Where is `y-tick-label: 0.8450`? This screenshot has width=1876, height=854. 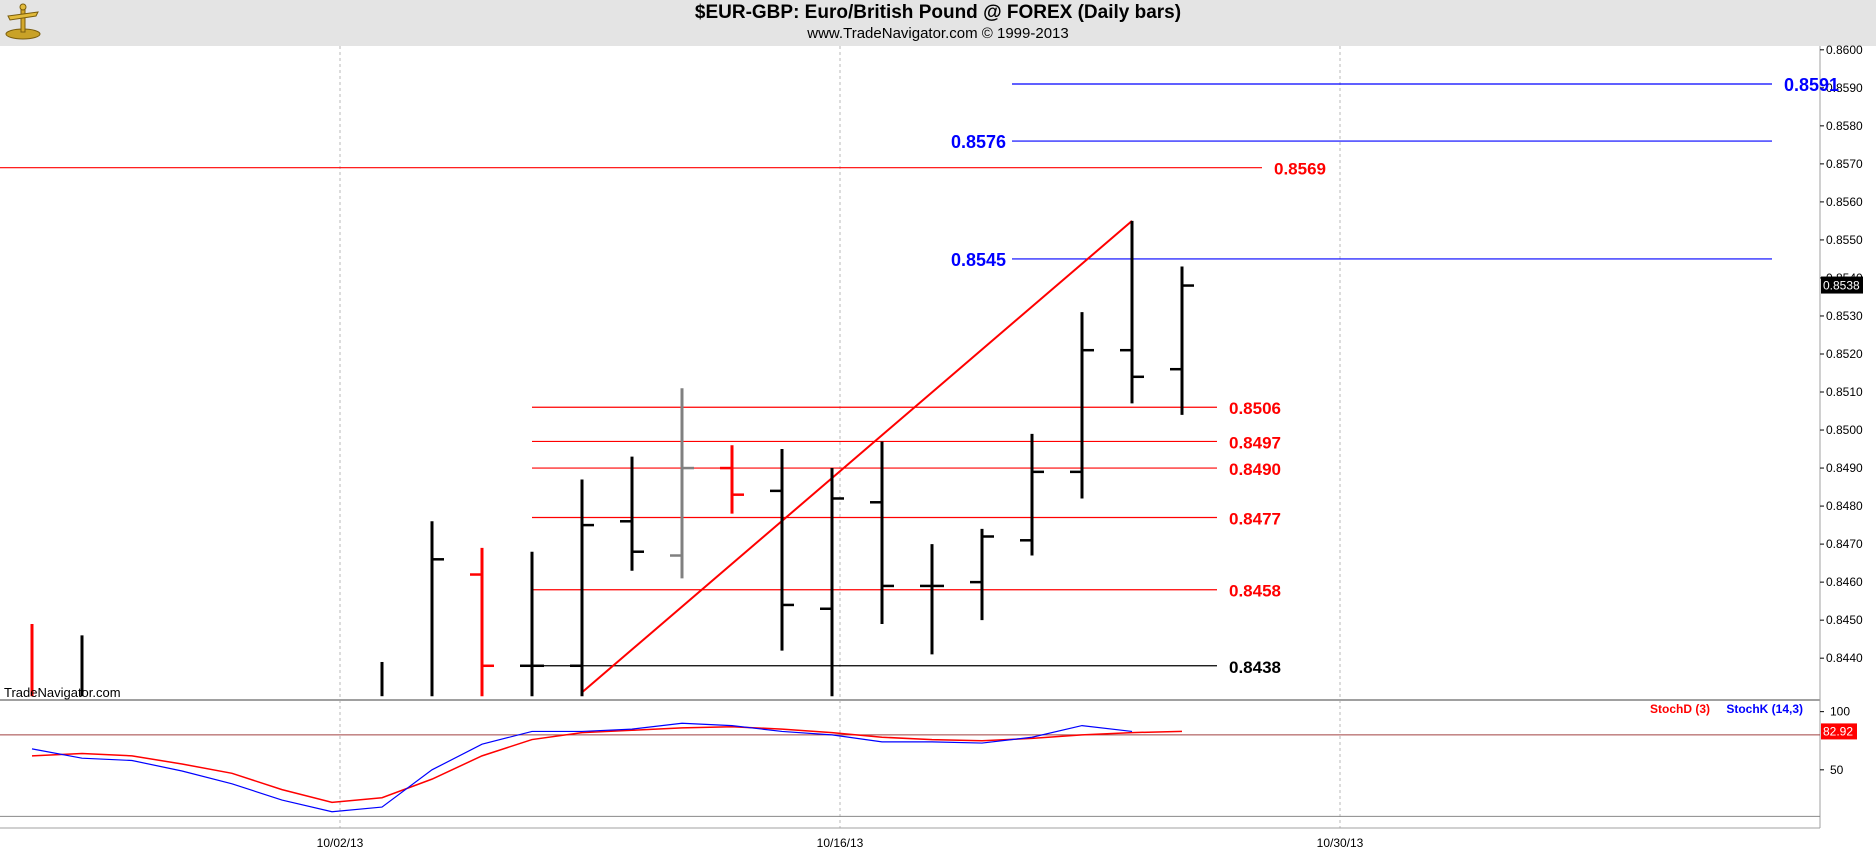
y-tick-label: 0.8450 is located at coordinates (1844, 620).